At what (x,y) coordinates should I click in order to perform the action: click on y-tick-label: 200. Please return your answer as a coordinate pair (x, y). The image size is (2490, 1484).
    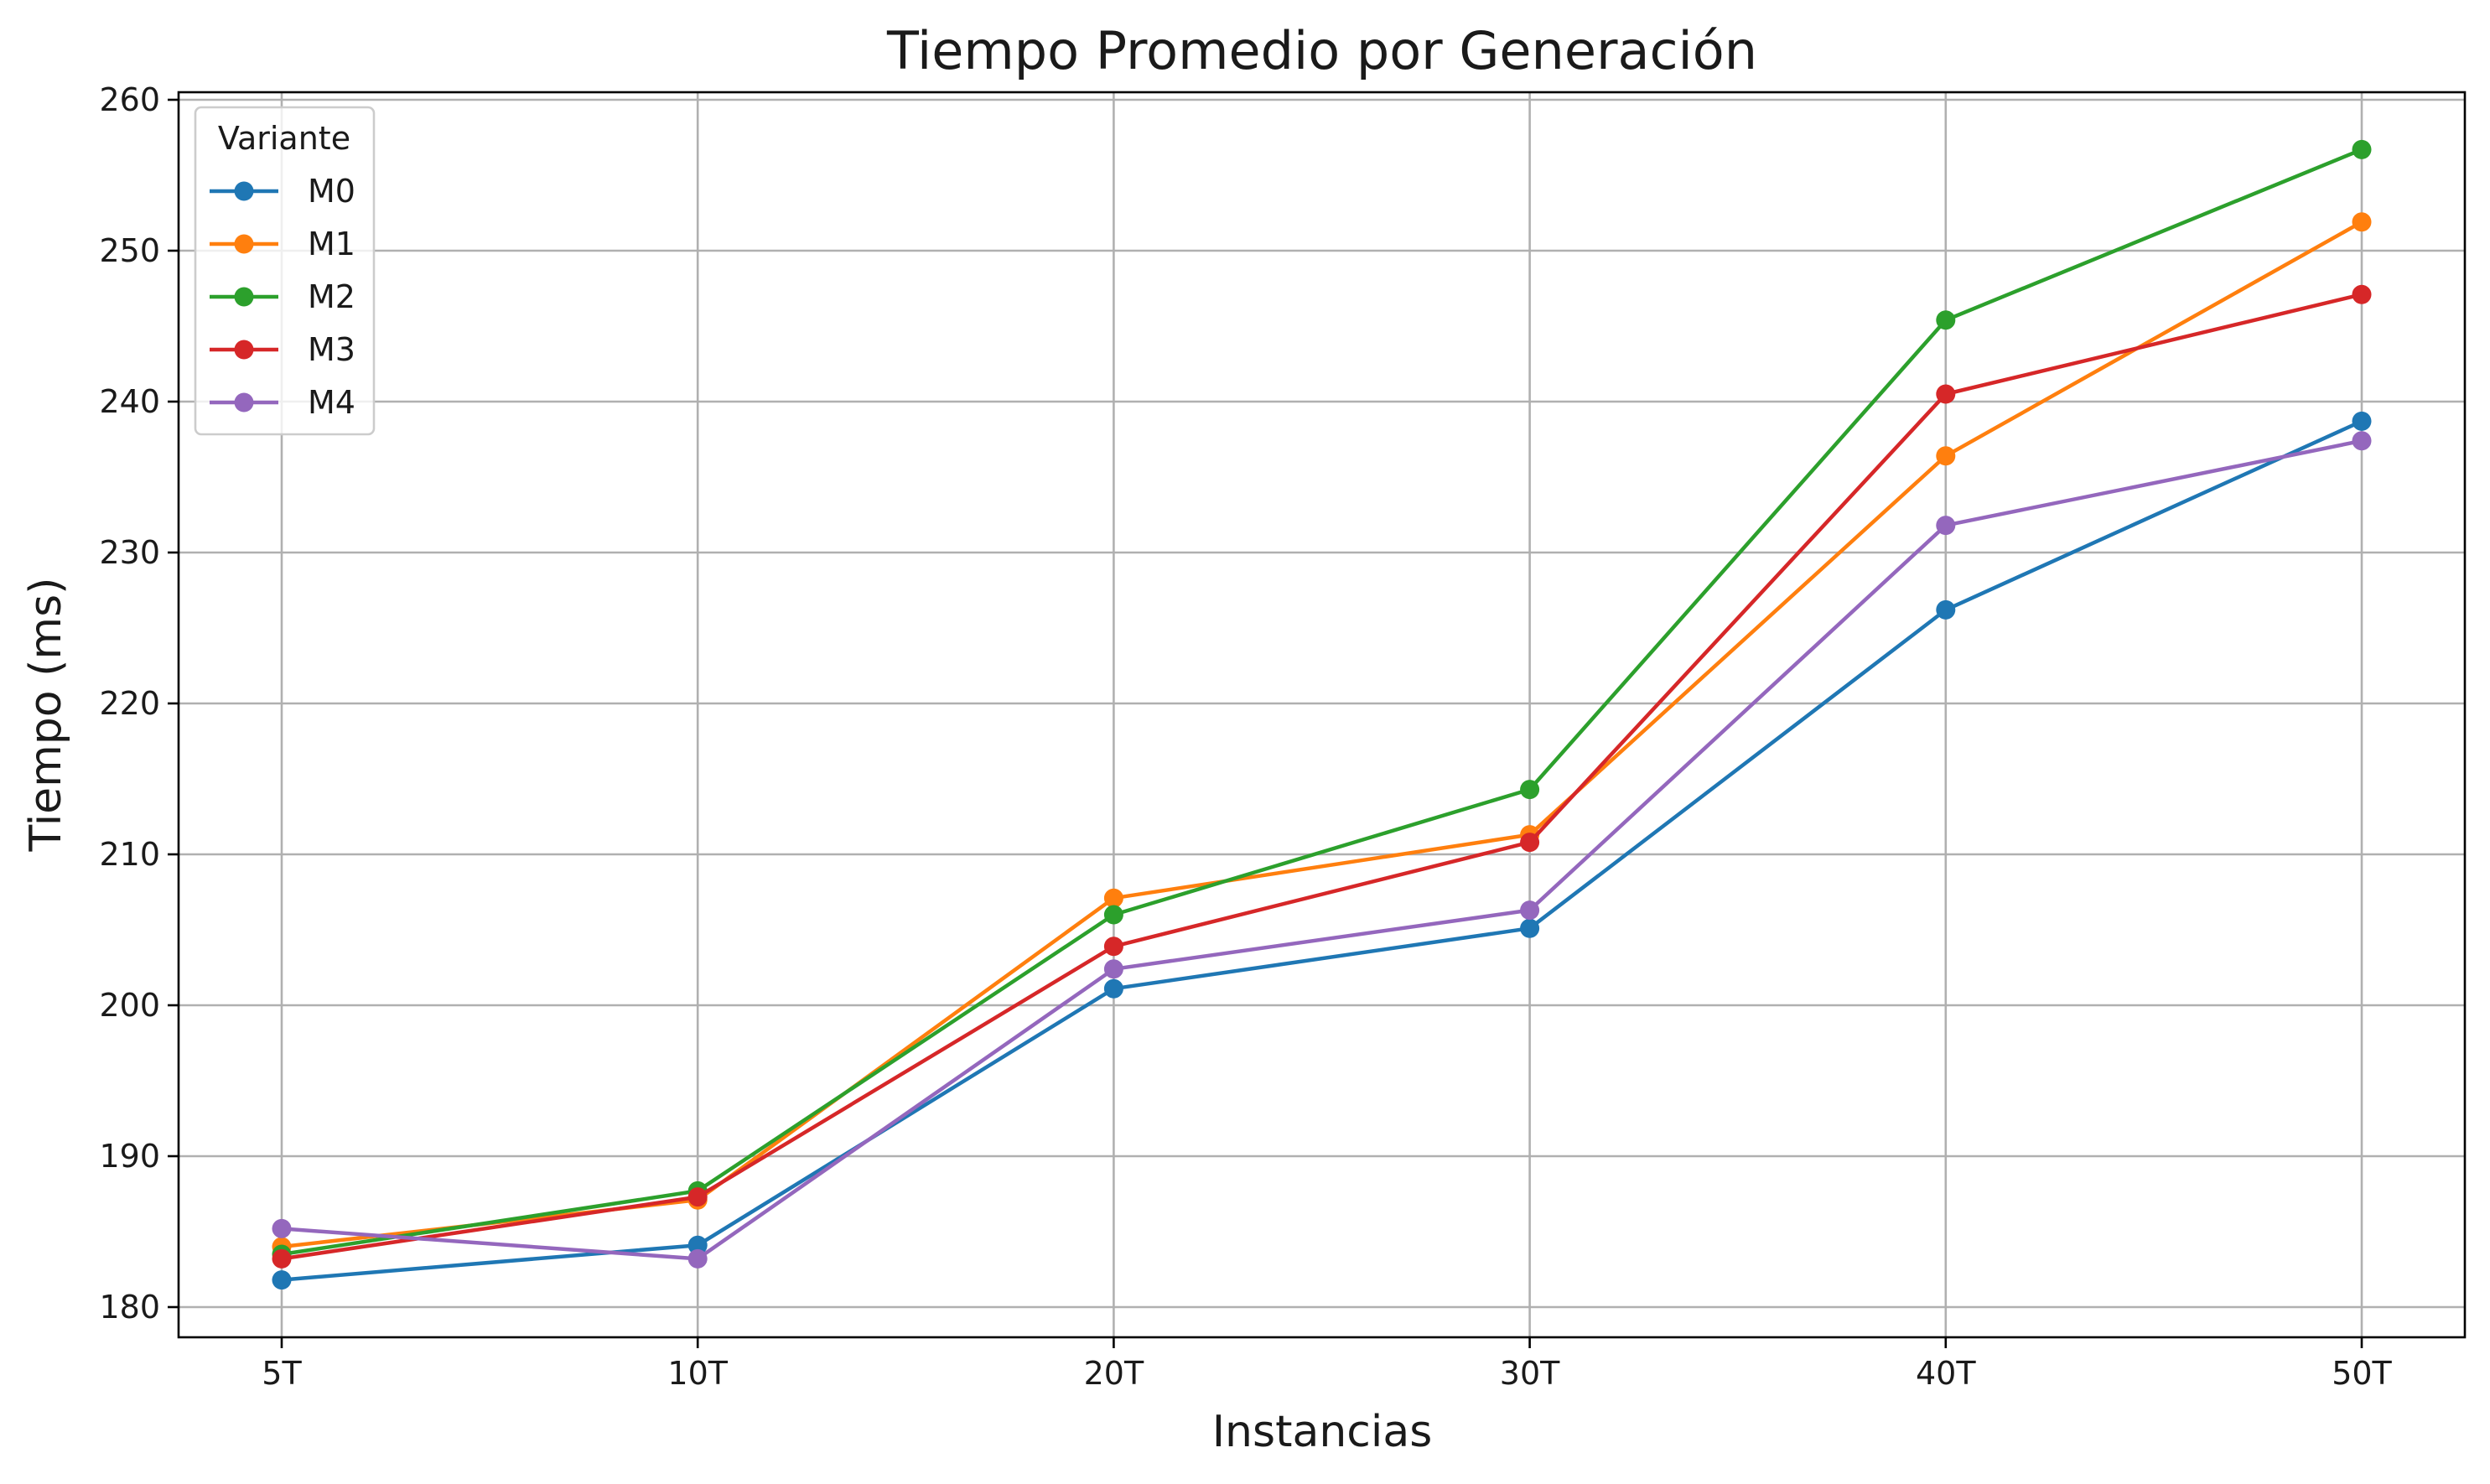
    Looking at the image, I should click on (129, 1005).